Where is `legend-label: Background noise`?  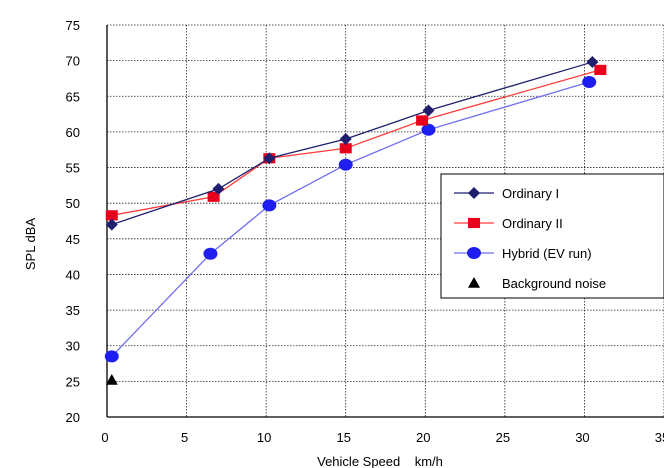 legend-label: Background noise is located at coordinates (554, 283).